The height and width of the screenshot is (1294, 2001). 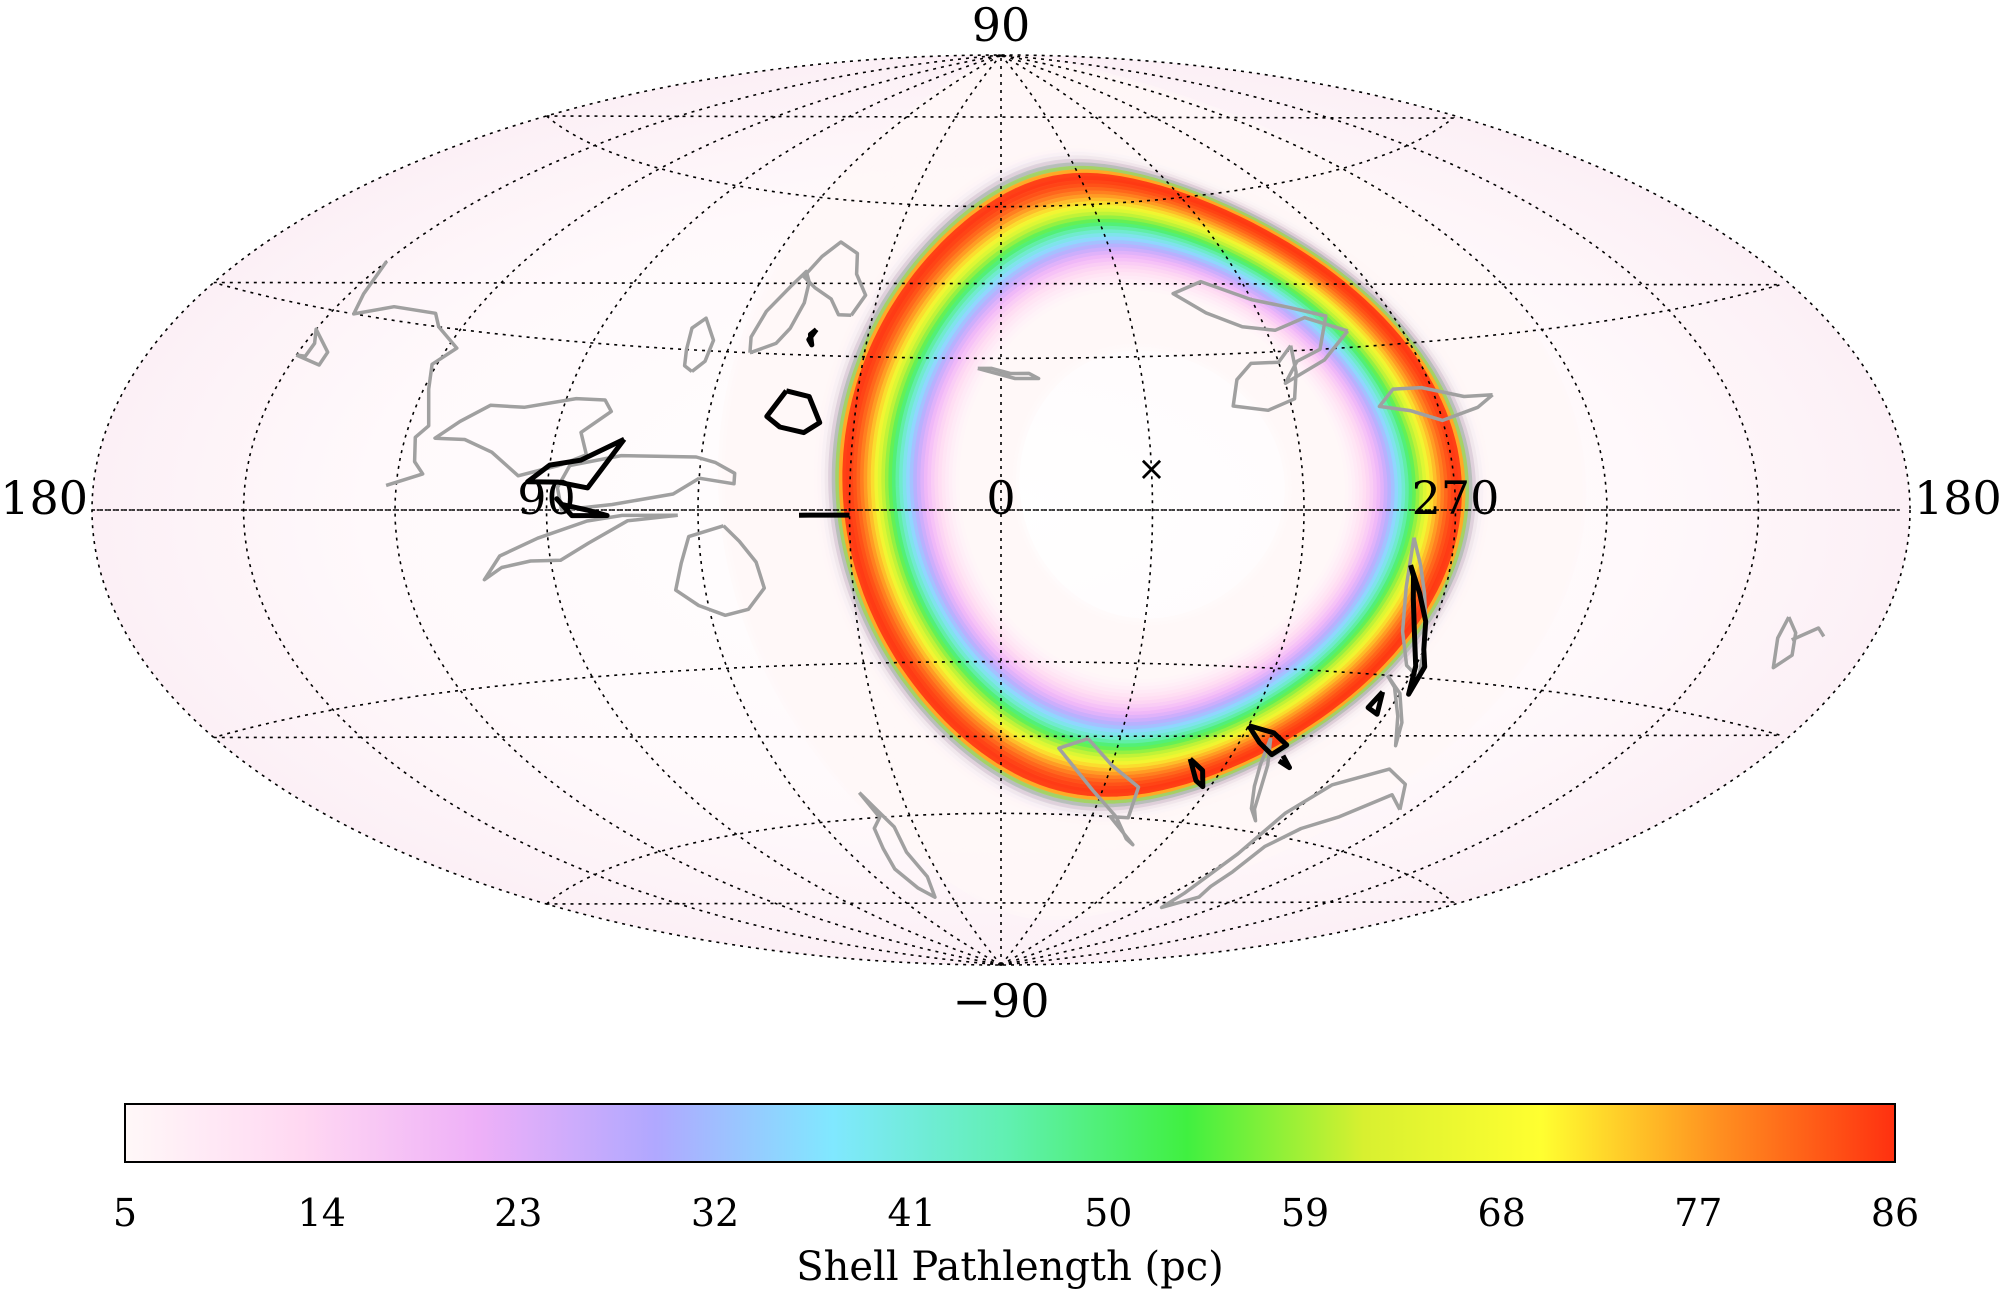 What do you see at coordinates (1001, 26) in the screenshot?
I see `lat-label: 90` at bounding box center [1001, 26].